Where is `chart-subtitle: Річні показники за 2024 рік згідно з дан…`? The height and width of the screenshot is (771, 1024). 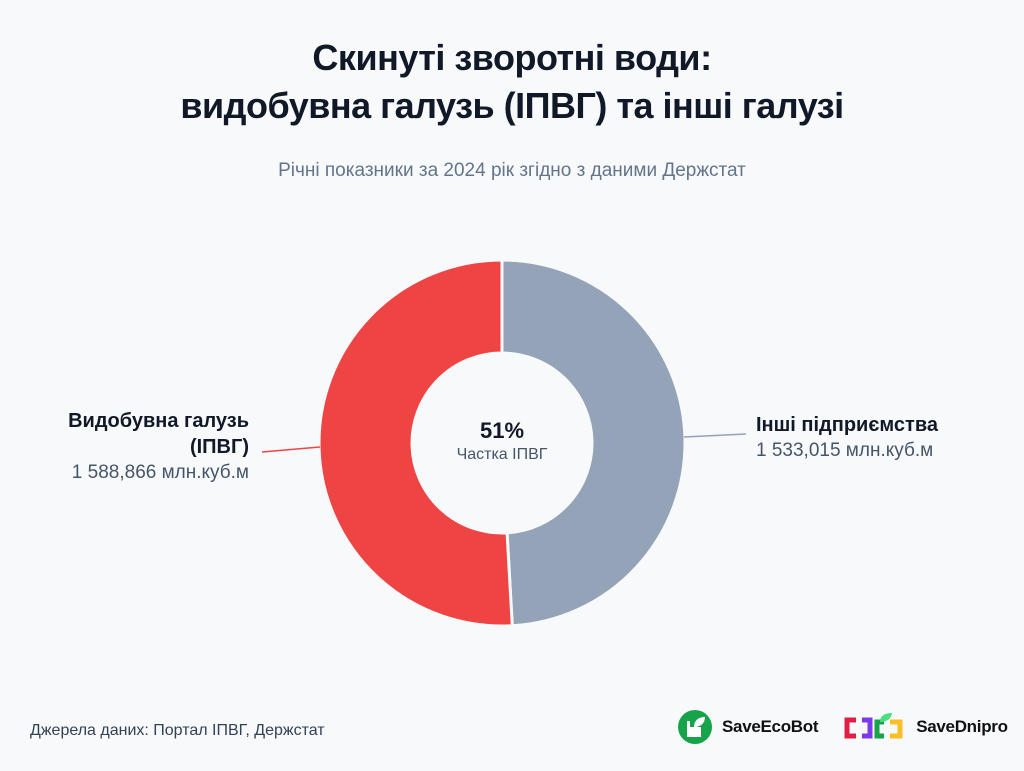
chart-subtitle: Річні показники за 2024 рік згідно з дан… is located at coordinates (512, 170).